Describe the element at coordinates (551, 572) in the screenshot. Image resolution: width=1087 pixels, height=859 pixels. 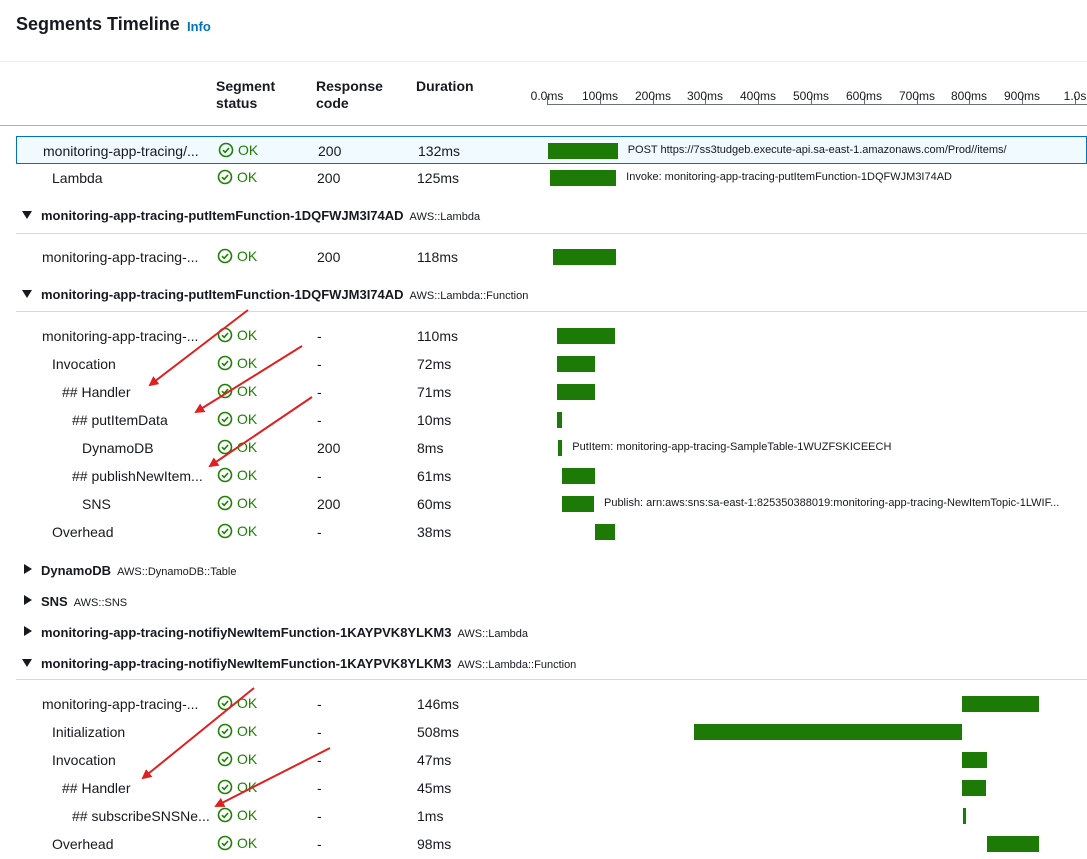
I see `group-header-dynamodb-table: DynamoDB AWS::DynamoDB::Table` at that location.